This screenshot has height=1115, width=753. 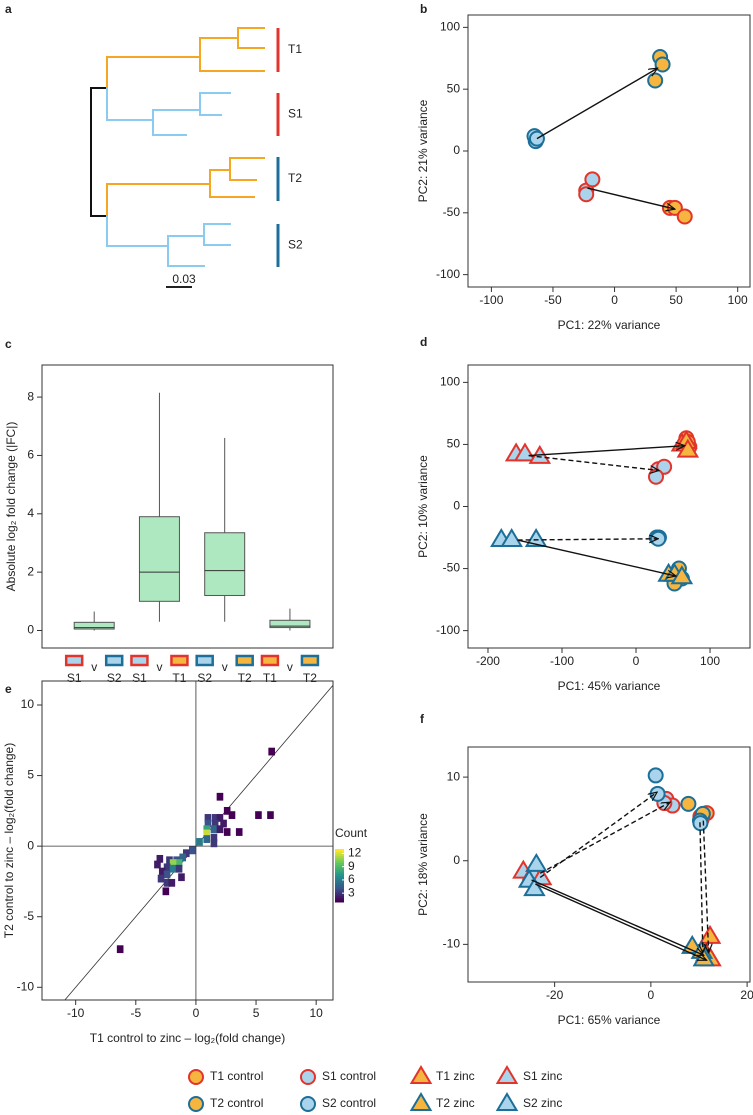 What do you see at coordinates (316, 1013) in the screenshot?
I see `x-tick-label: 10` at bounding box center [316, 1013].